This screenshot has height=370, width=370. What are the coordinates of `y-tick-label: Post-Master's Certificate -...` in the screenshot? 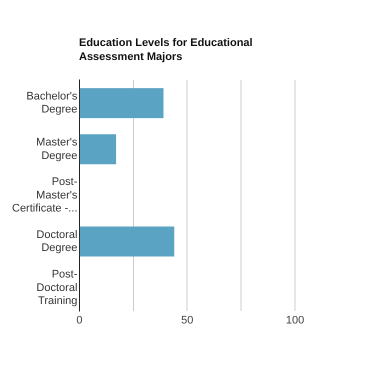 It's located at (45, 195).